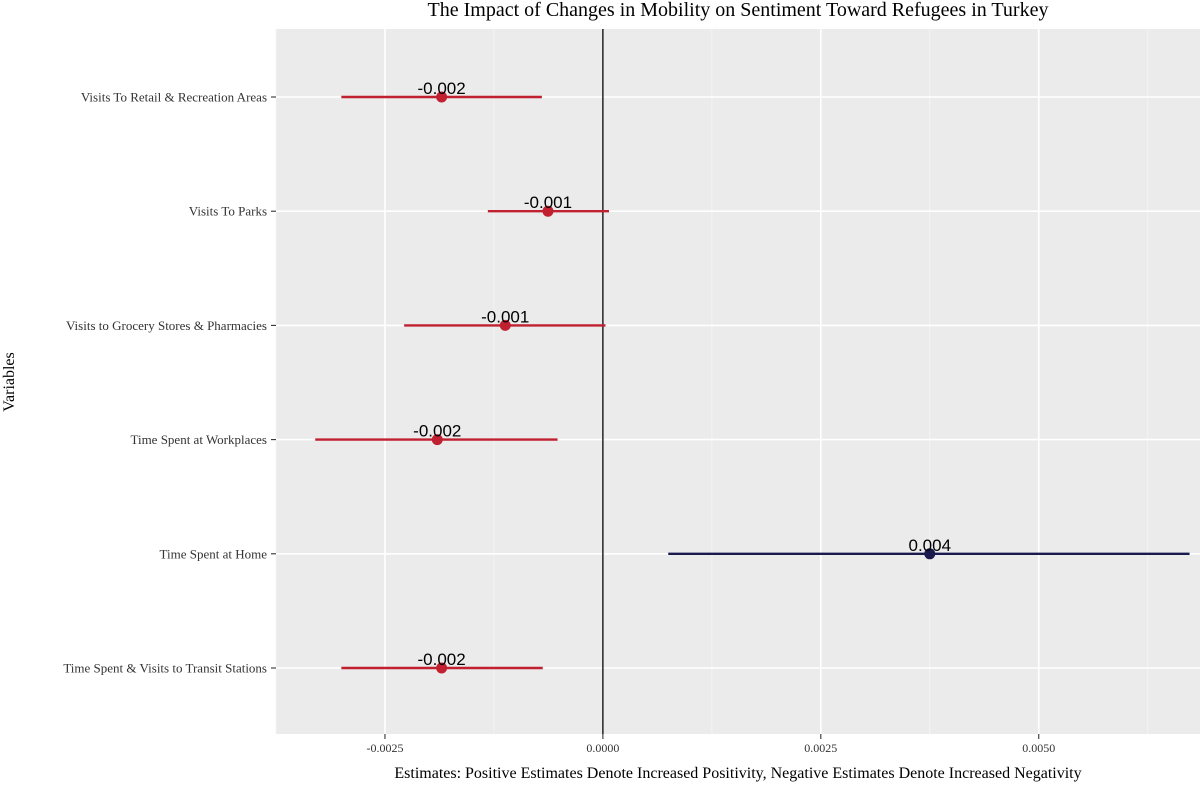  Describe the element at coordinates (165, 668) in the screenshot. I see `y-tick-label: Time Spent & Visits to Transit Stations` at that location.